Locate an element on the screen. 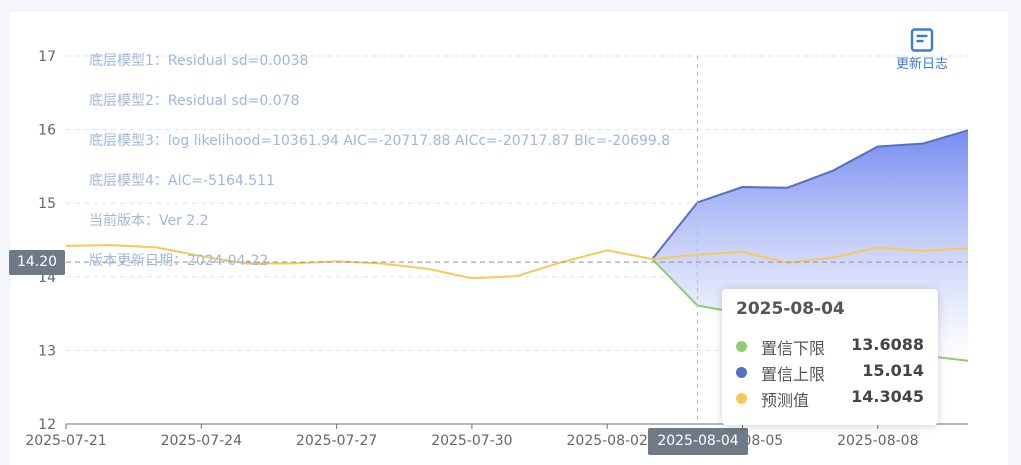  crosshair-x-label: 2025-08-04 is located at coordinates (698, 441).